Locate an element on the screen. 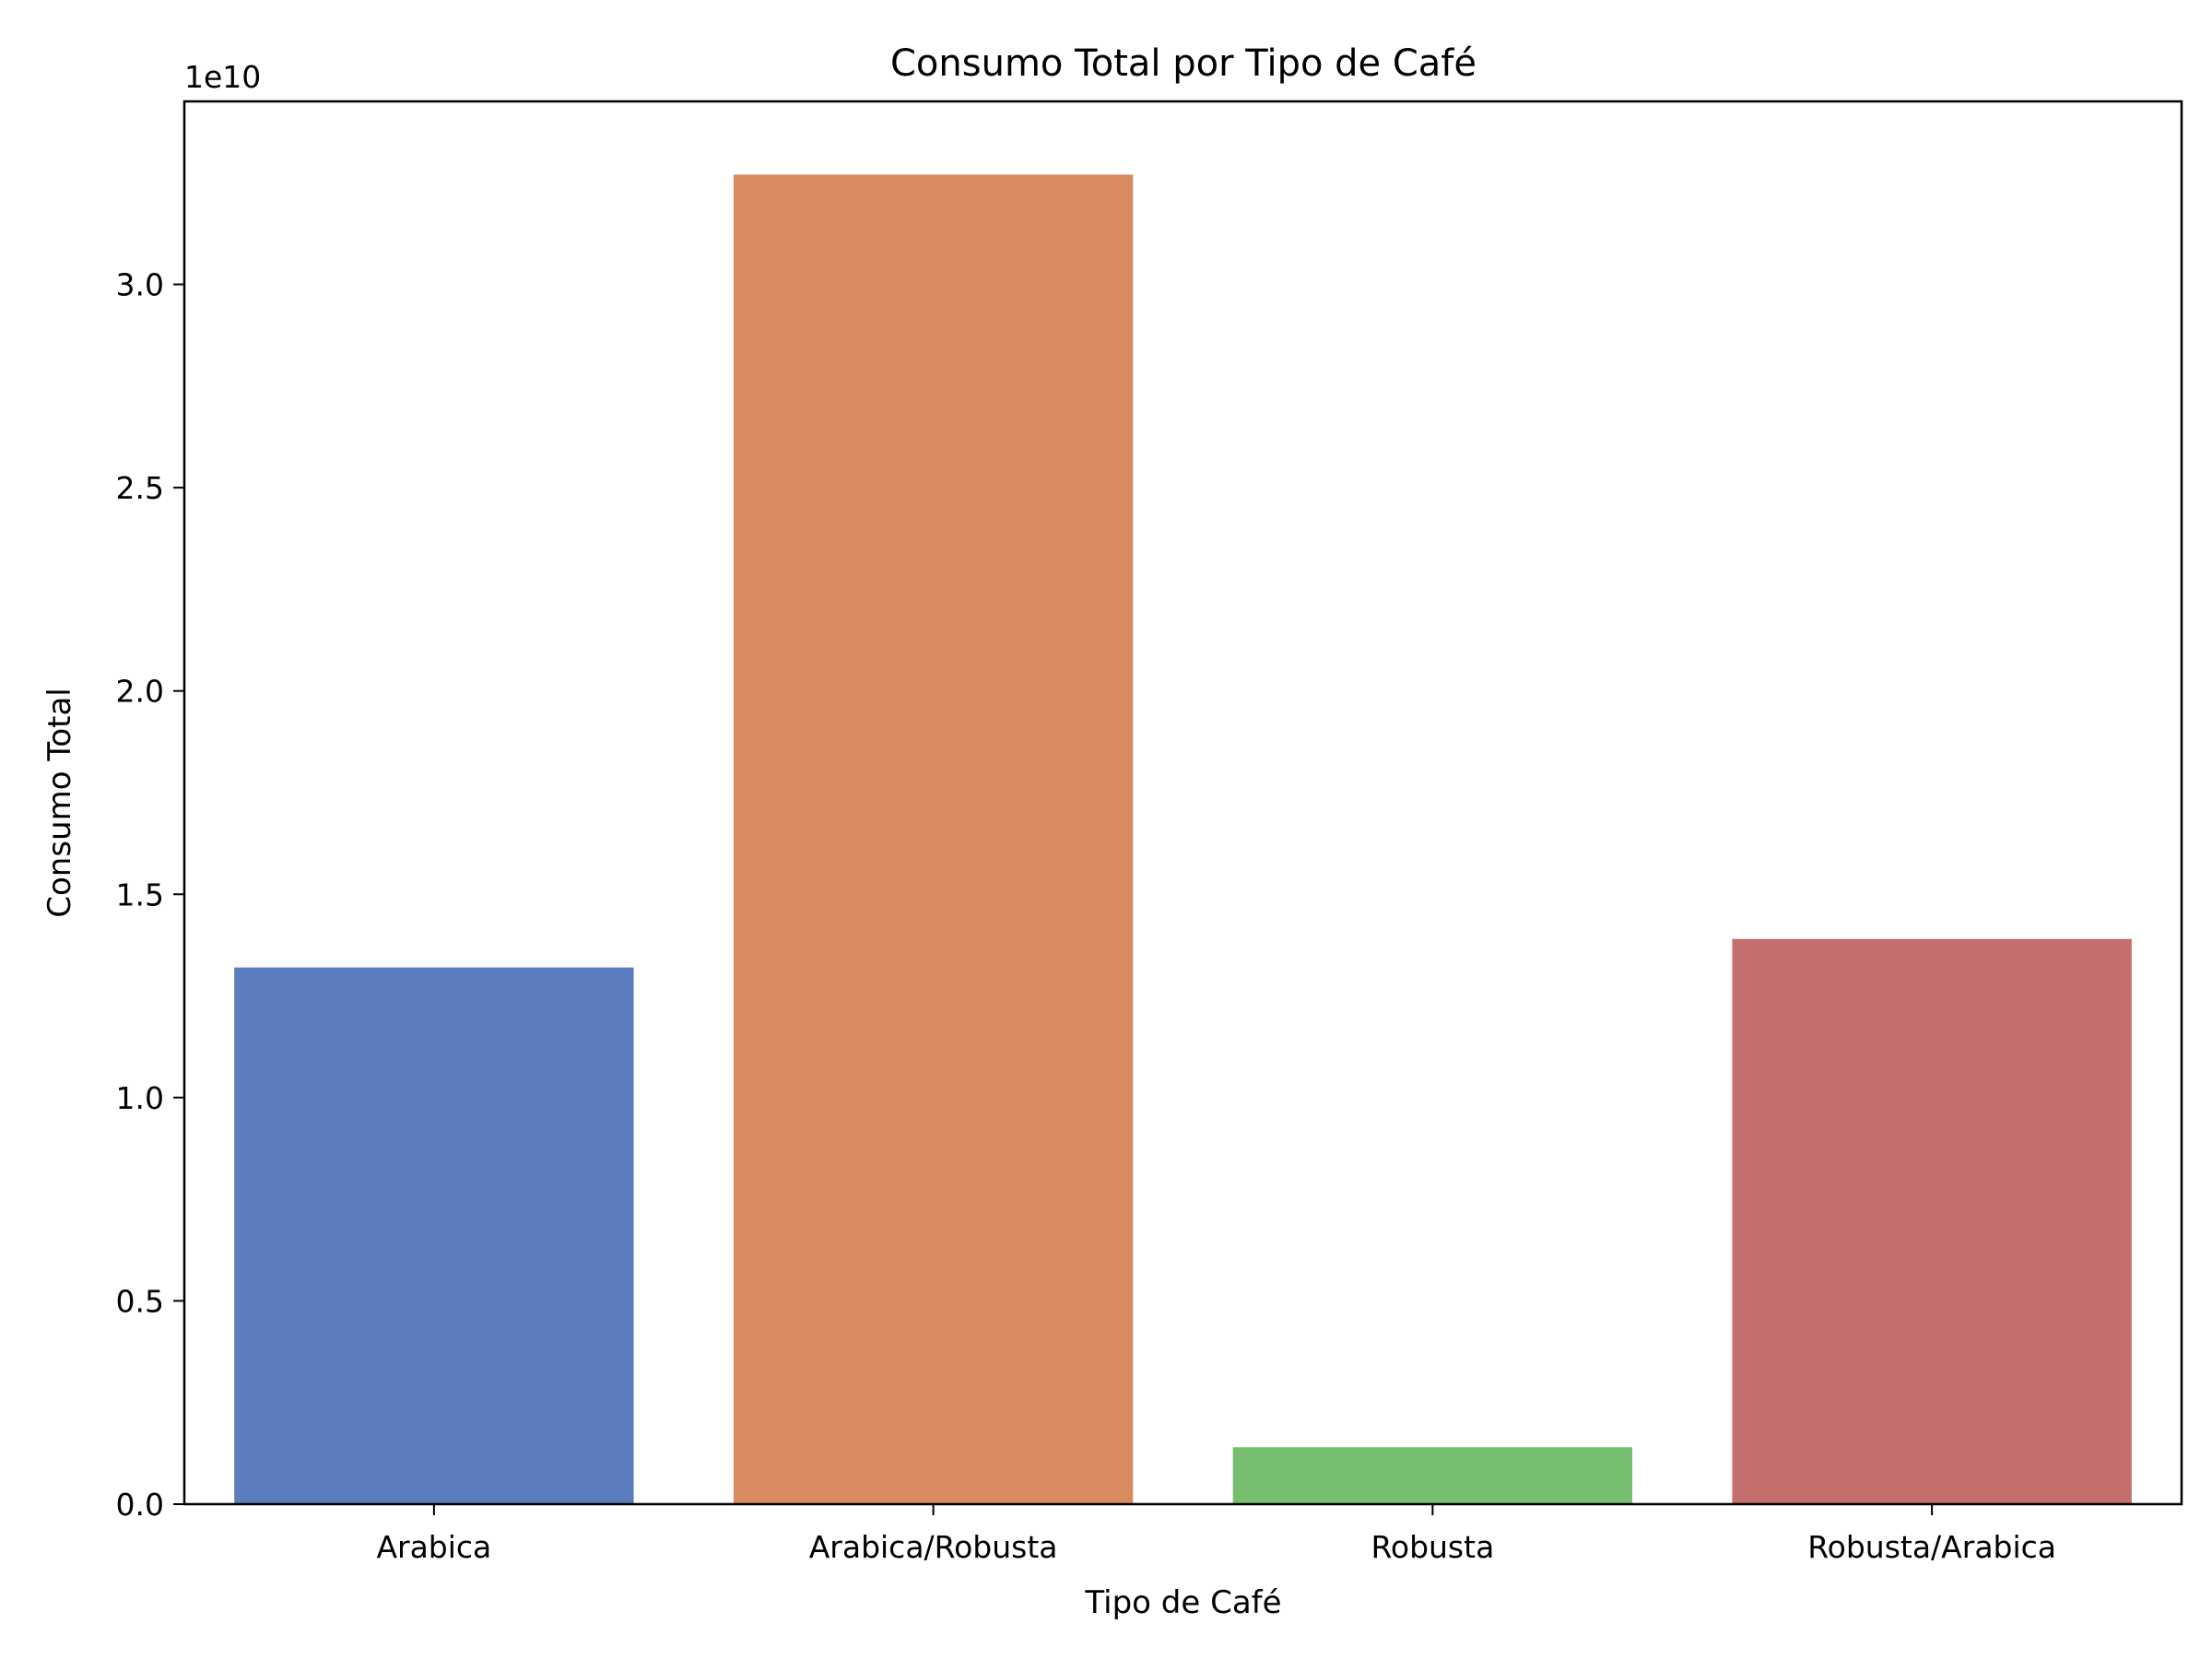  y-axis-ticks: 0.0 0.5 1.0 1.5 2.0 2.5 3.0 is located at coordinates (150, 895).